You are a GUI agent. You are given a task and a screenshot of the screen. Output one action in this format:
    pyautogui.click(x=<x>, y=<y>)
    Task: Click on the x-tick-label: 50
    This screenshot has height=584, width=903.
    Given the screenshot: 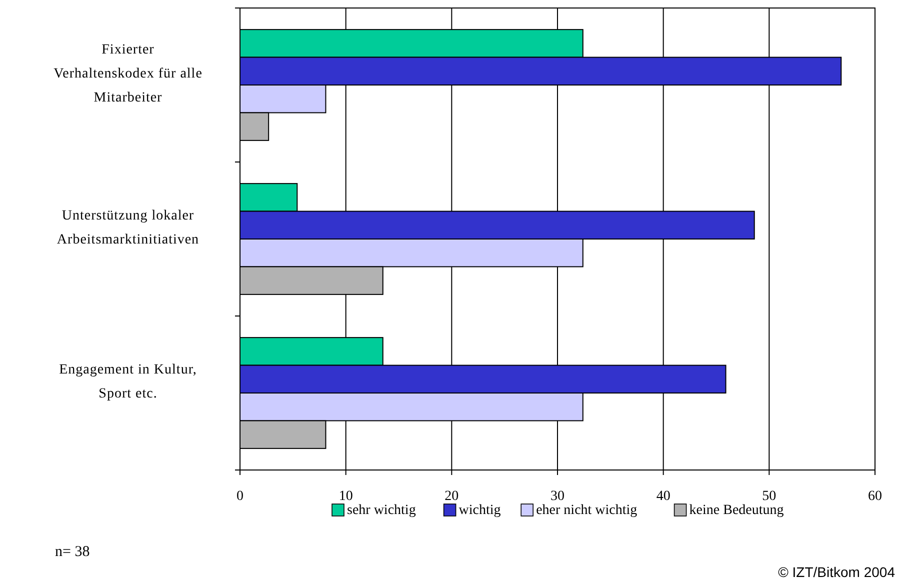 What is the action you would take?
    pyautogui.click(x=769, y=496)
    